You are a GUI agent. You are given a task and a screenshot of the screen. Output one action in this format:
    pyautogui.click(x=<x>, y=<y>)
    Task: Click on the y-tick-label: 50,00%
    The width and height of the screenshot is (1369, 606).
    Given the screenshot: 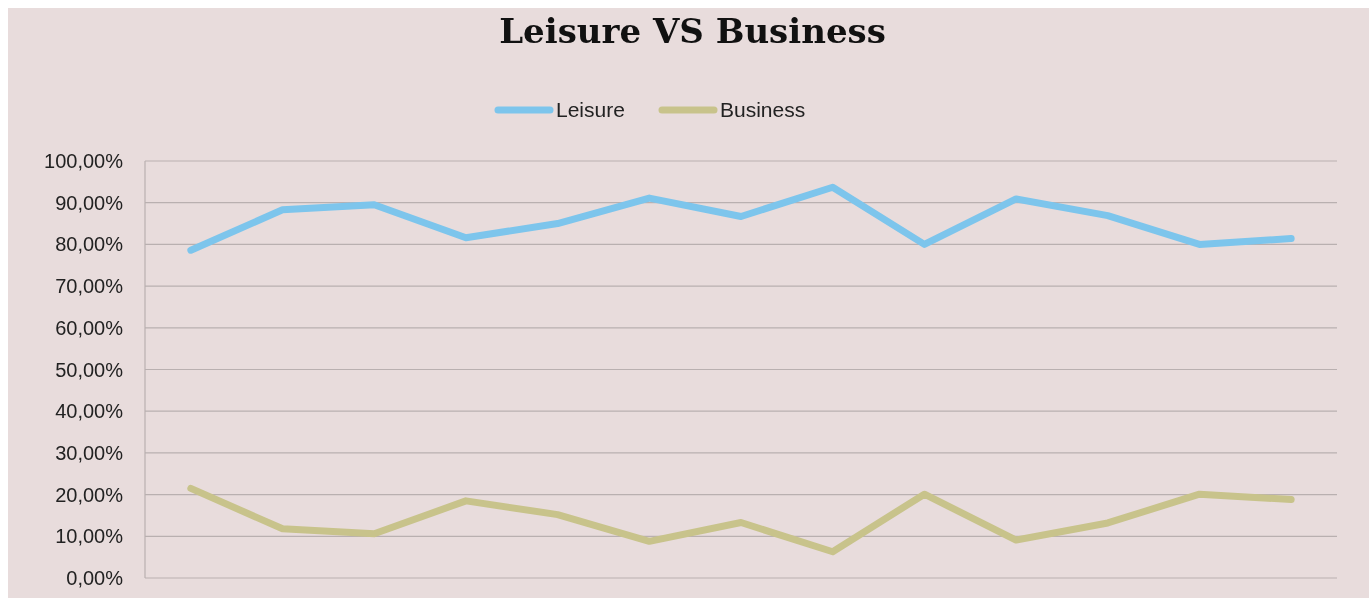 What is the action you would take?
    pyautogui.click(x=89, y=369)
    